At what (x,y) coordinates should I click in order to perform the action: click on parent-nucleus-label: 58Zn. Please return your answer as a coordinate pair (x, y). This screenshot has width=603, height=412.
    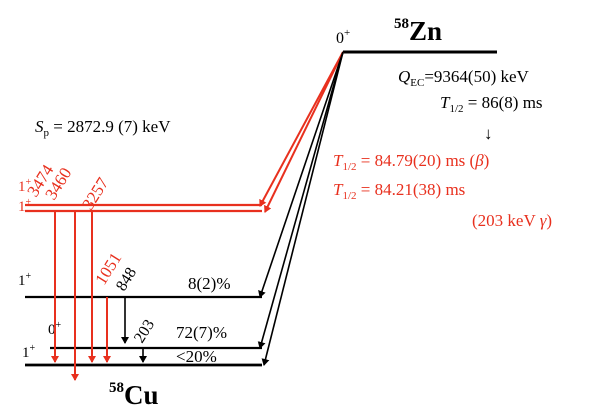
    Looking at the image, I should click on (418, 31).